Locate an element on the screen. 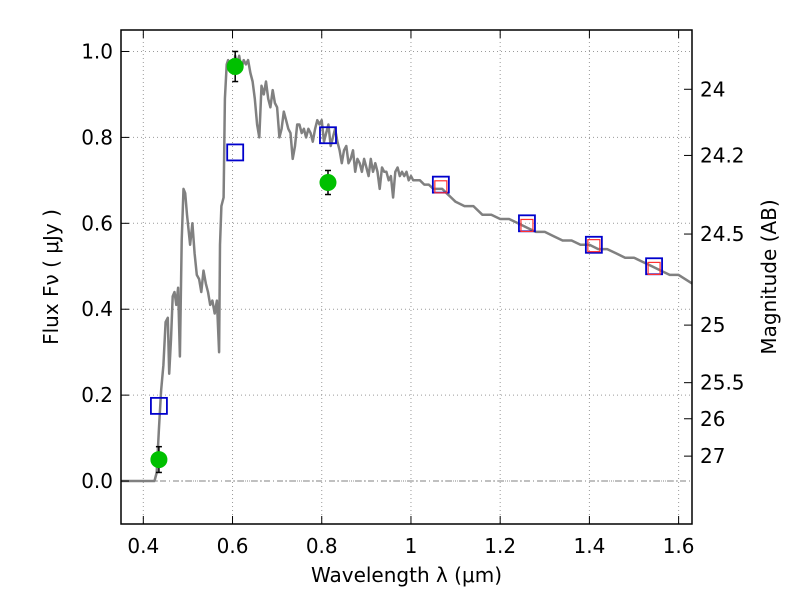 The image size is (800, 600). y2-axis-title: Magnitude (AB) is located at coordinates (769, 276).